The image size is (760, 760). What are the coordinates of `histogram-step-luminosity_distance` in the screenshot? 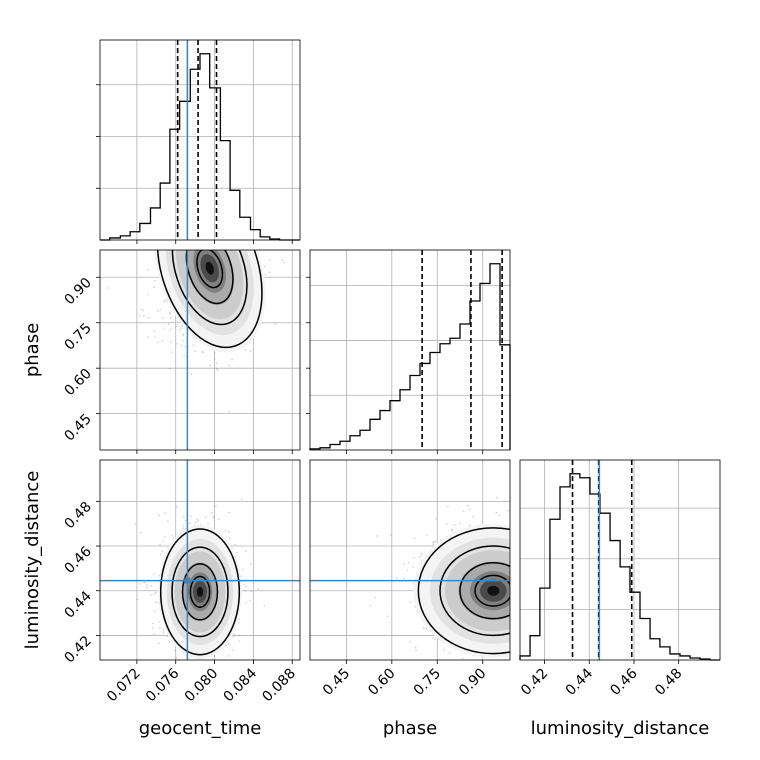 It's located at (619, 567).